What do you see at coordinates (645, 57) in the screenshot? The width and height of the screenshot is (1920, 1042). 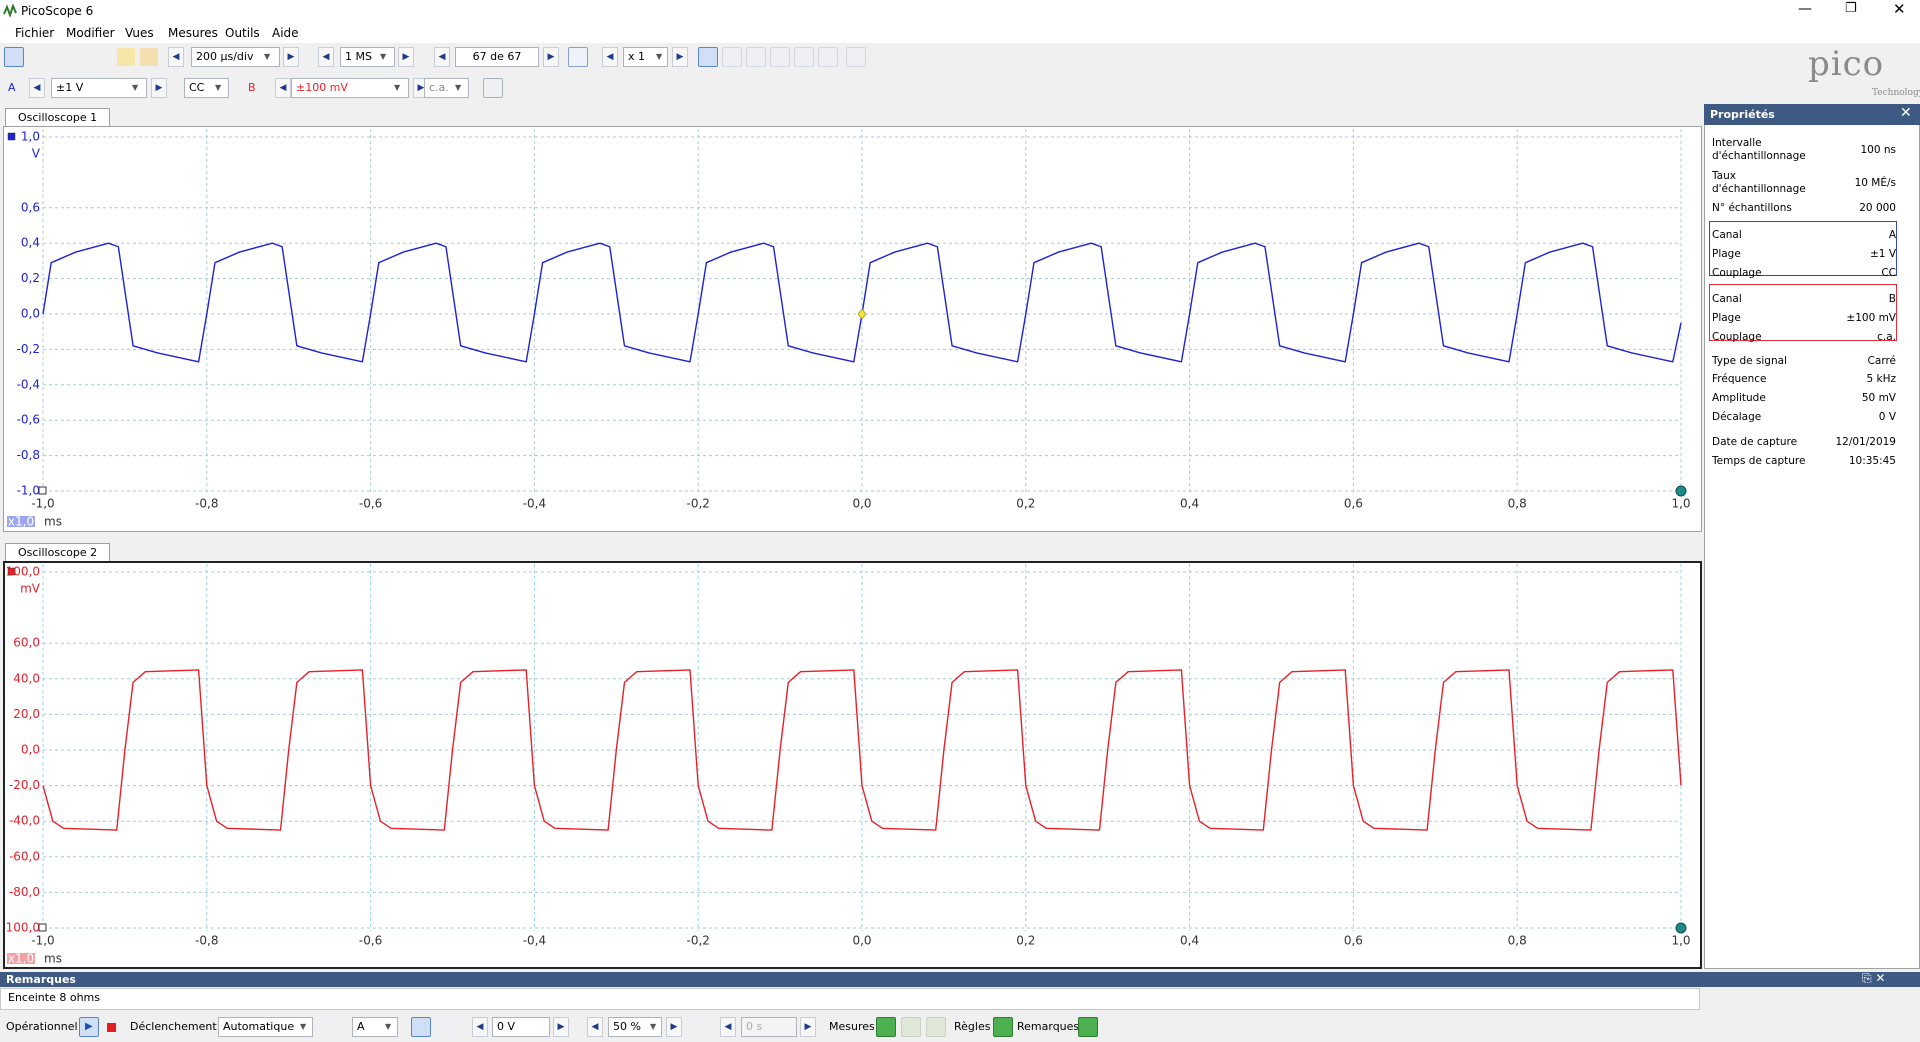 I see `zoom-field: x 1` at bounding box center [645, 57].